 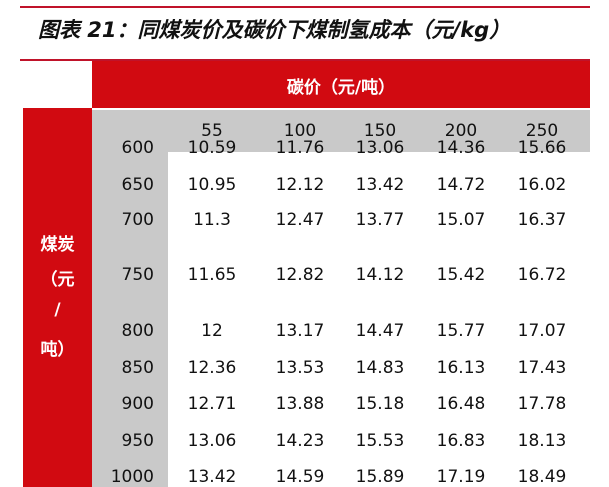 I want to click on table-cell: 12, so click(x=212, y=331).